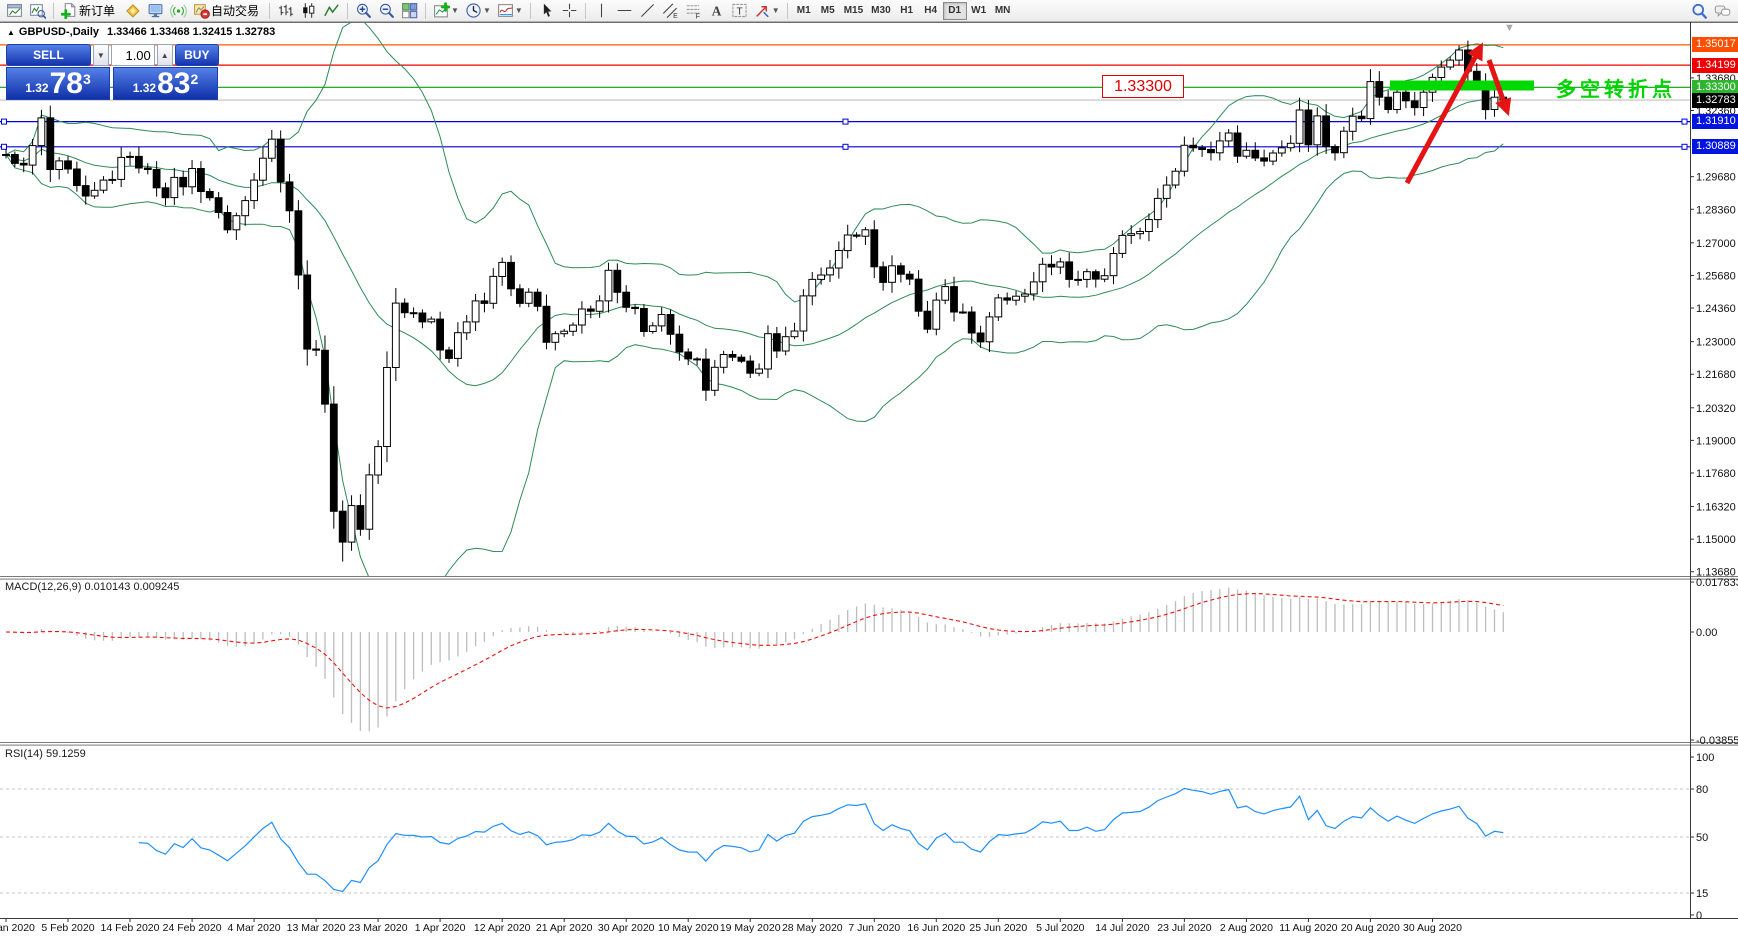  I want to click on rsi-panel-separator, so click(869, 745).